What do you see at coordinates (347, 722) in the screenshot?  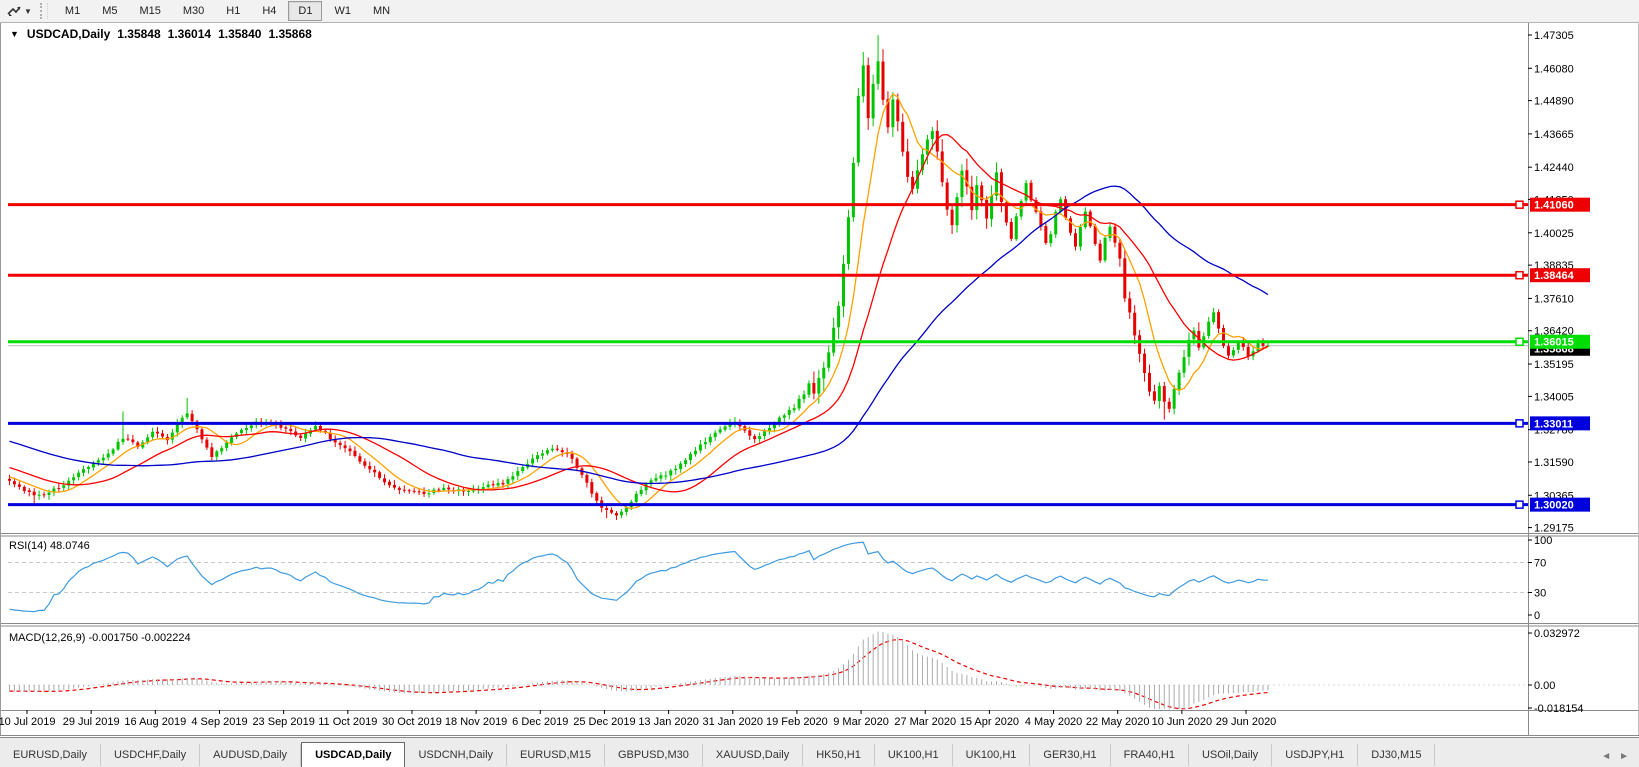 I see `svg-text: 11 Oct 2019` at bounding box center [347, 722].